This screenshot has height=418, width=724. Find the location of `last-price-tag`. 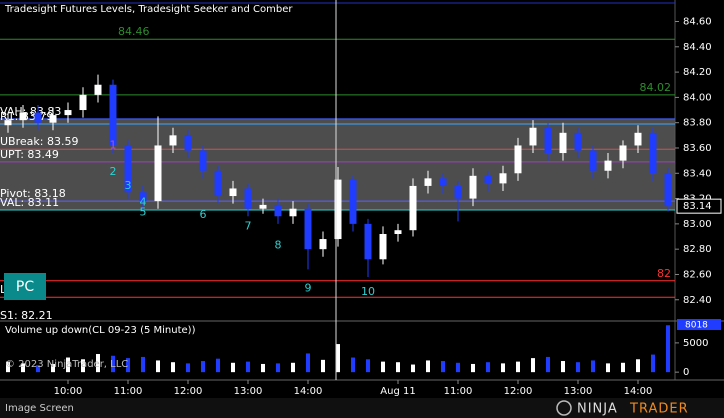

last-price-tag is located at coordinates (699, 206).